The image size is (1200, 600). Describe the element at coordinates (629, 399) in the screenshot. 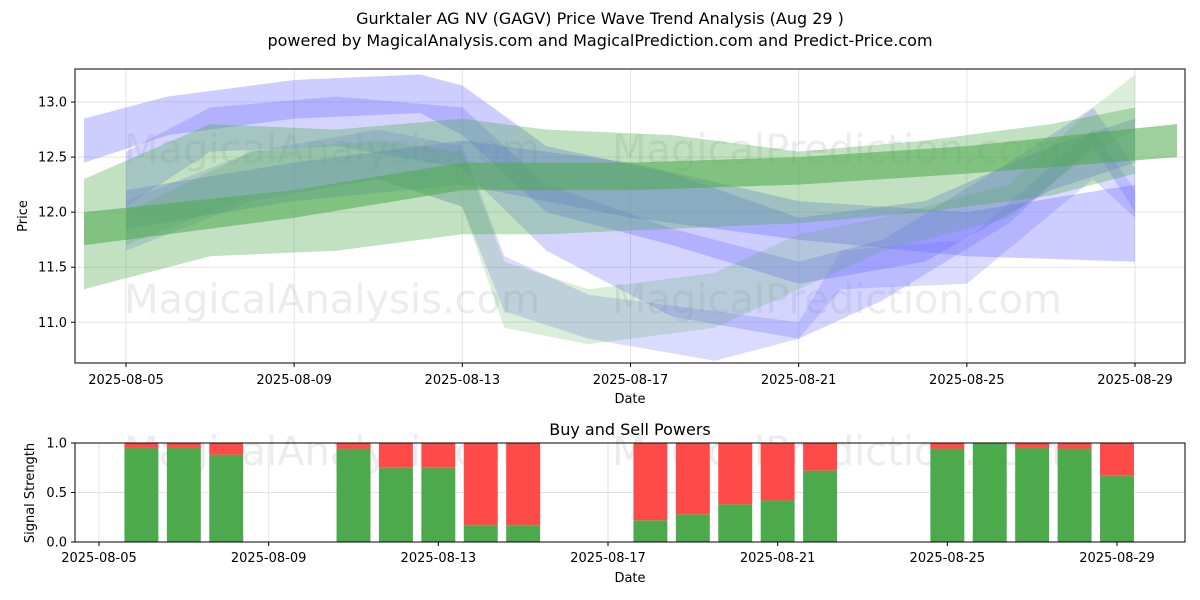

I see `price-x-axis-label: Date` at that location.